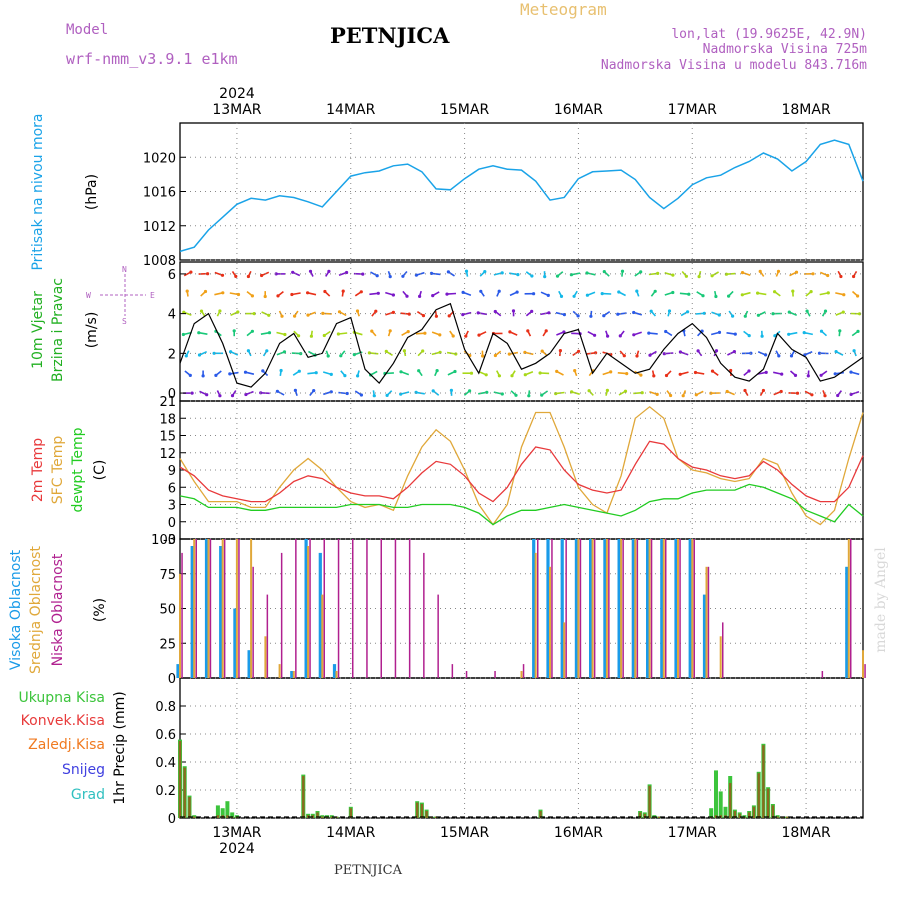 Image resolution: width=900 pixels, height=900 pixels. What do you see at coordinates (805, 110) in the screenshot?
I see `top-day-label: 18MAR` at bounding box center [805, 110].